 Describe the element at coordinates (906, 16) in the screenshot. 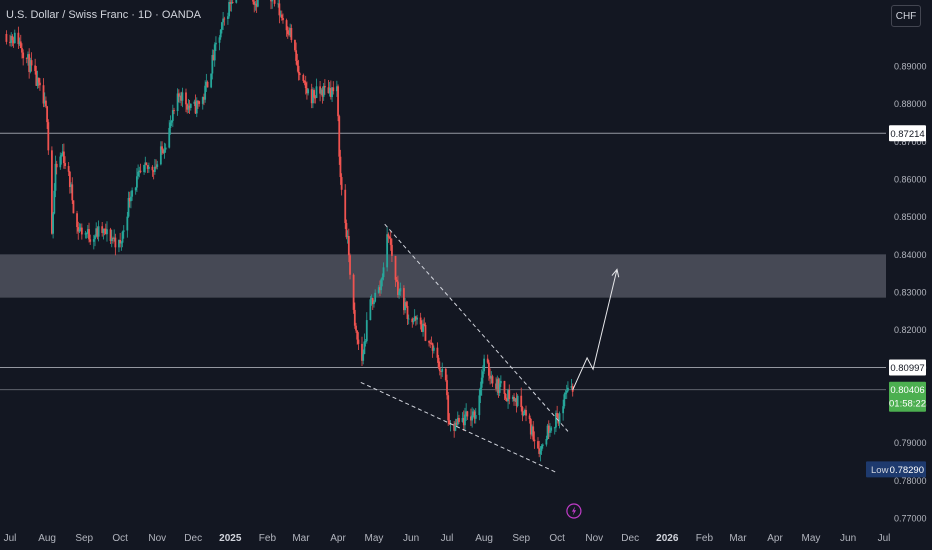

I see `currency-button: CHF` at that location.